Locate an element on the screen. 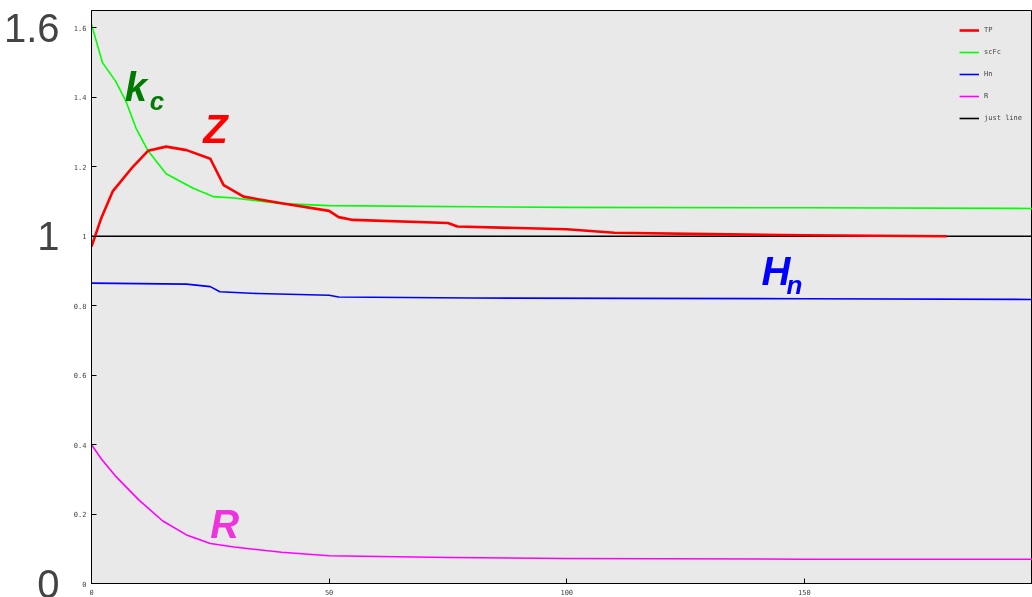  line-series is located at coordinates (520, 196).